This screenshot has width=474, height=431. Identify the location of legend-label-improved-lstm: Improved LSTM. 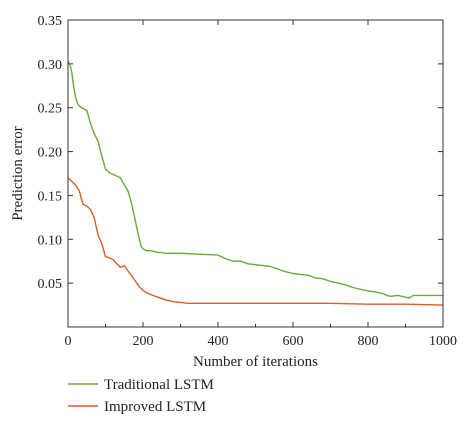
(155, 407).